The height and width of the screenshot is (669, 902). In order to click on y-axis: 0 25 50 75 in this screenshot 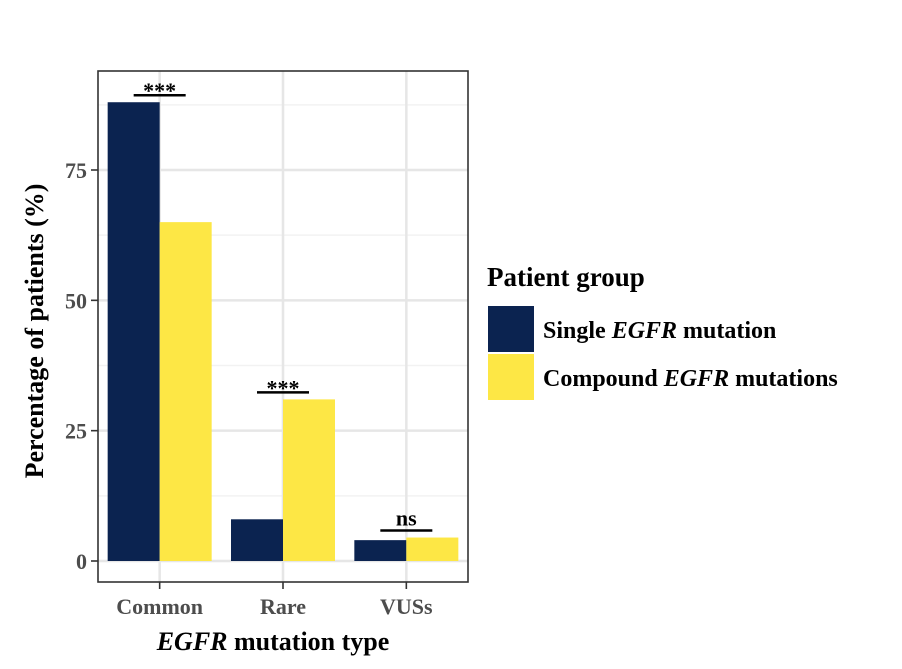, I will do `click(81, 366)`.